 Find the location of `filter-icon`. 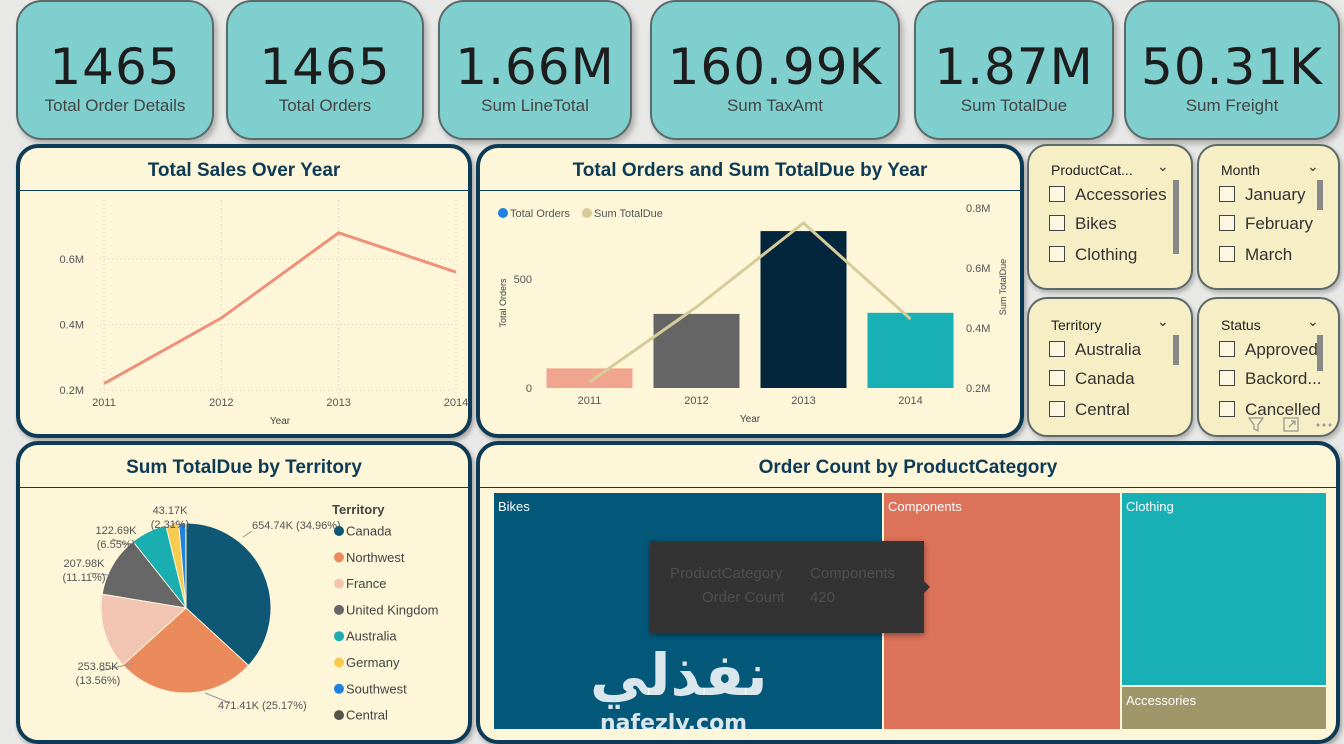

filter-icon is located at coordinates (1256, 424).